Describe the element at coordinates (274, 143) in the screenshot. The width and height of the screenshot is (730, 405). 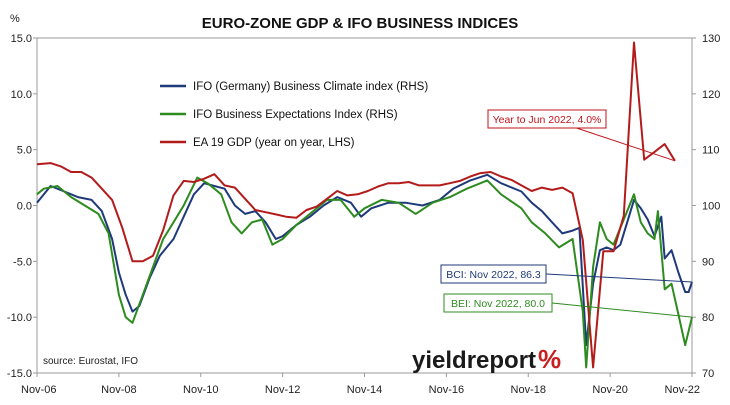
I see `legend-label-2: EA 19 GDP (year on year, LHS)` at that location.